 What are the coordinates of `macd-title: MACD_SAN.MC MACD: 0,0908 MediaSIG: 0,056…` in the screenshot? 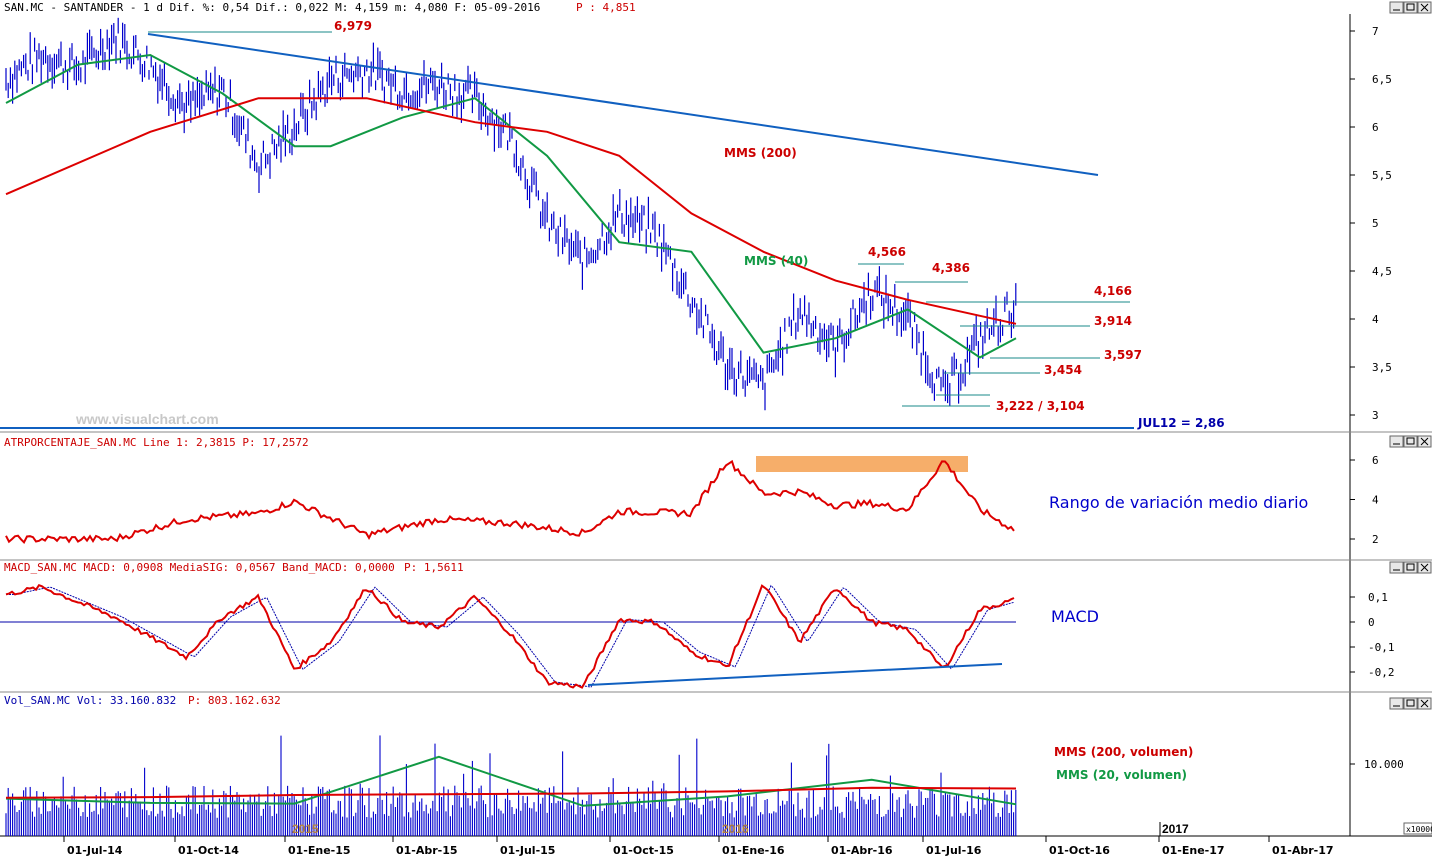 It's located at (199, 567).